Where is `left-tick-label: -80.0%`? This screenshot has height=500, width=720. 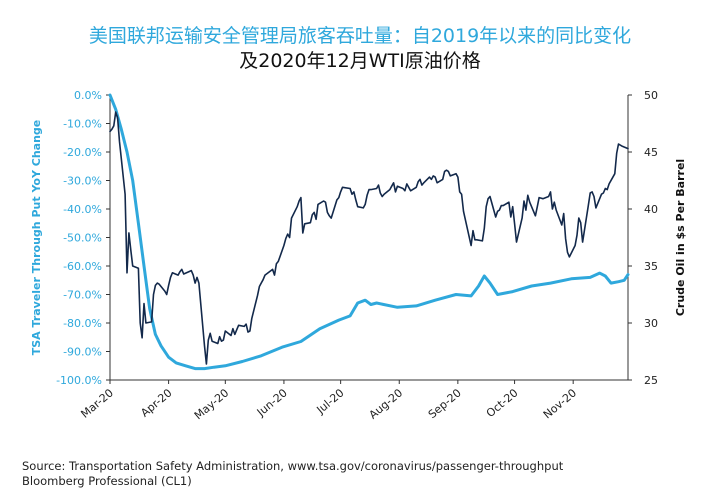
left-tick-label: -80.0% is located at coordinates (82, 323).